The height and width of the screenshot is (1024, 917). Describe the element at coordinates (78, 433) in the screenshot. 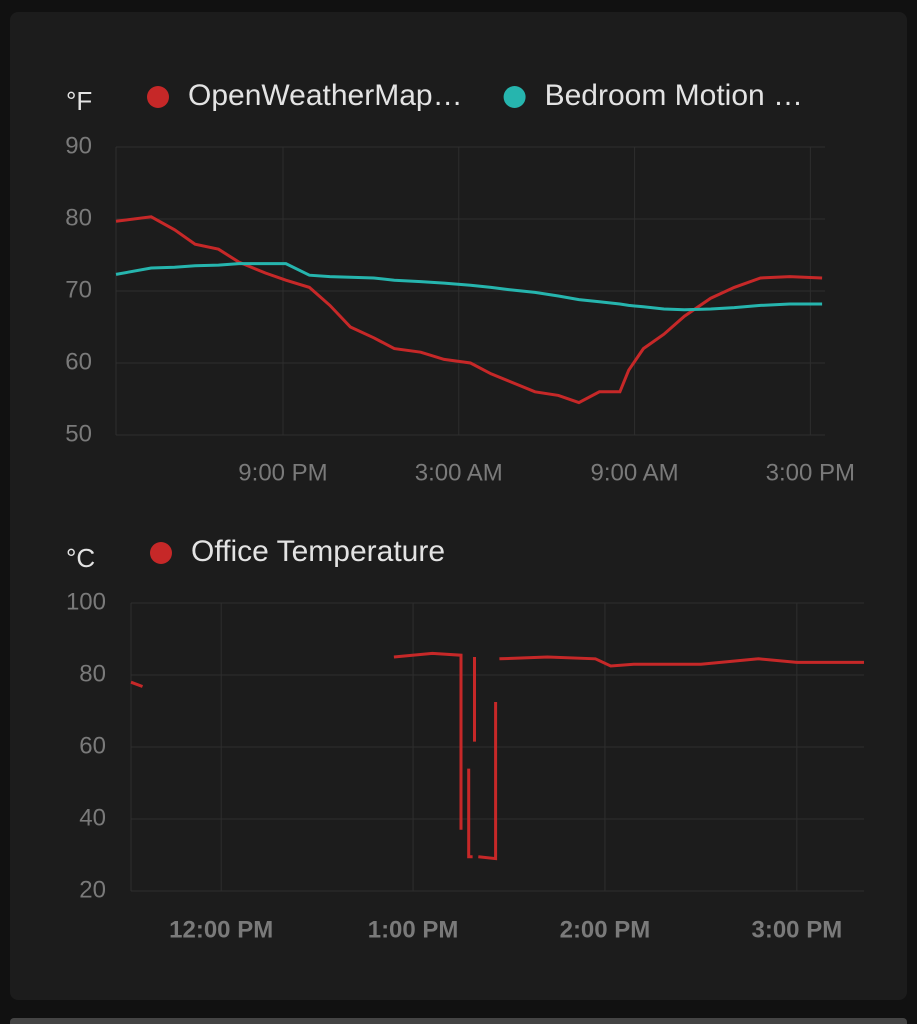

I see `y-tick-label: 50` at that location.